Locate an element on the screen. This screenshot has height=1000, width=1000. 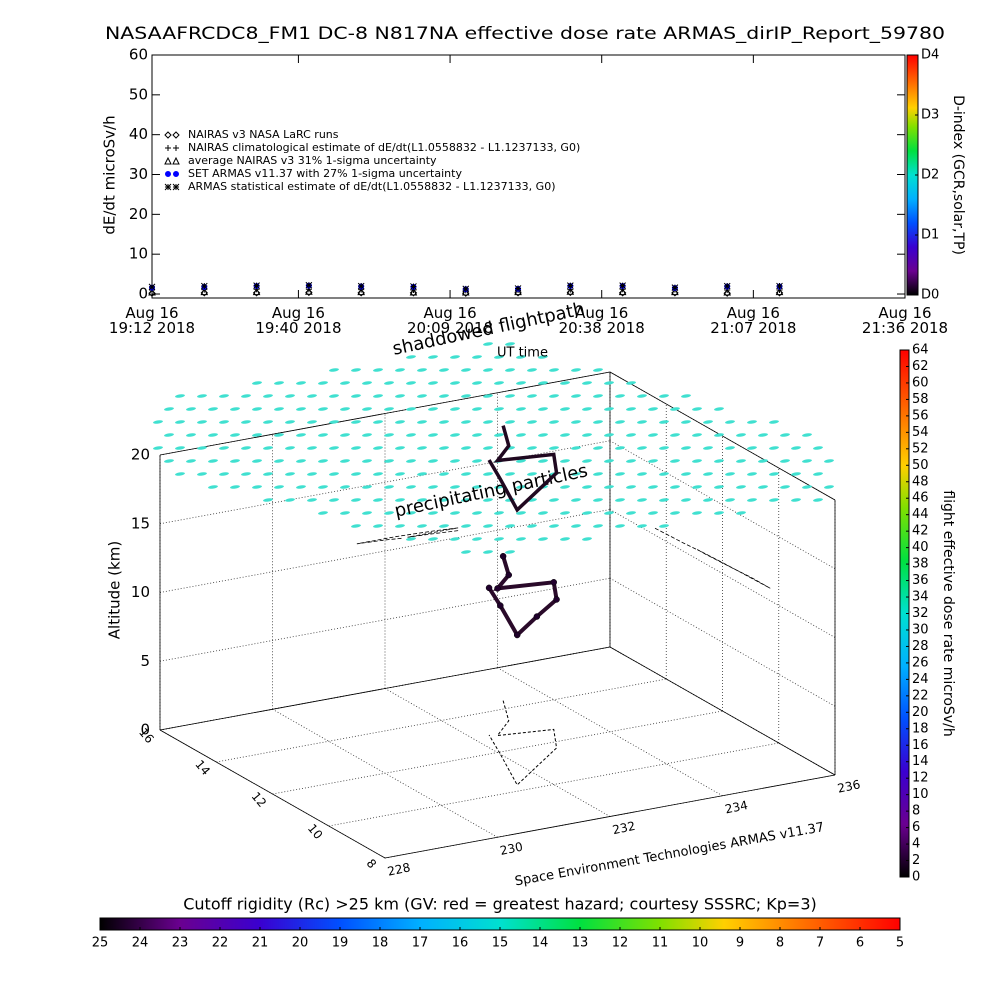
colorbar-tick-label: 38 is located at coordinates (920, 564).